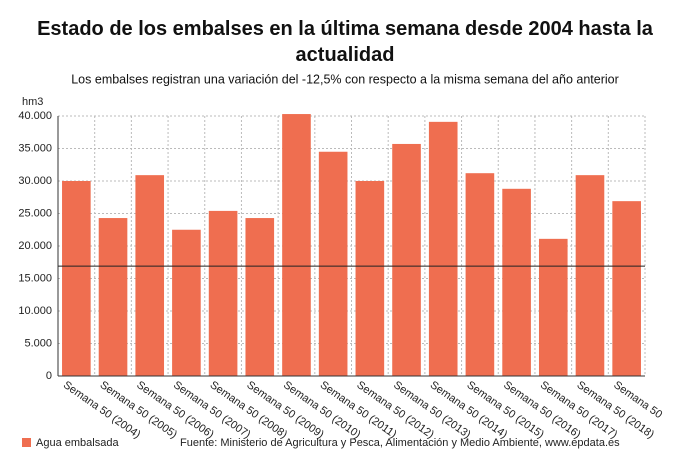 This screenshot has height=465, width=690. What do you see at coordinates (26, 442) in the screenshot?
I see `legend-swatch` at bounding box center [26, 442].